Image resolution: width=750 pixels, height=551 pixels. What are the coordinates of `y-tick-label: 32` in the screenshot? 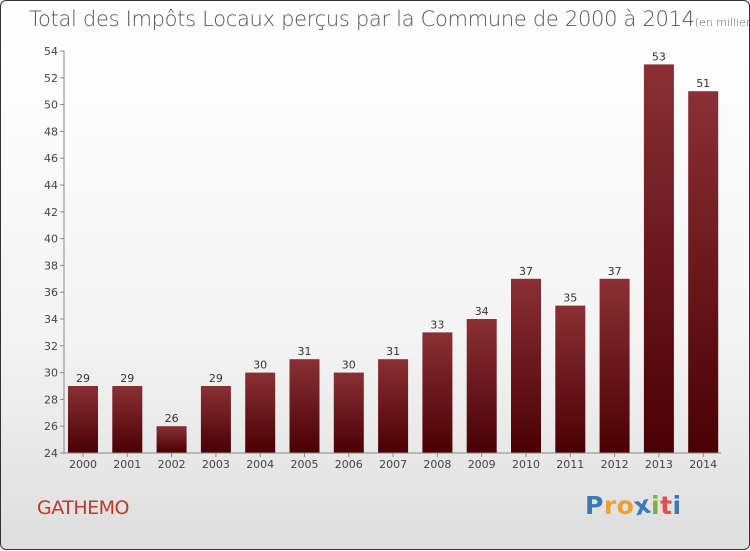 It's located at (51, 346).